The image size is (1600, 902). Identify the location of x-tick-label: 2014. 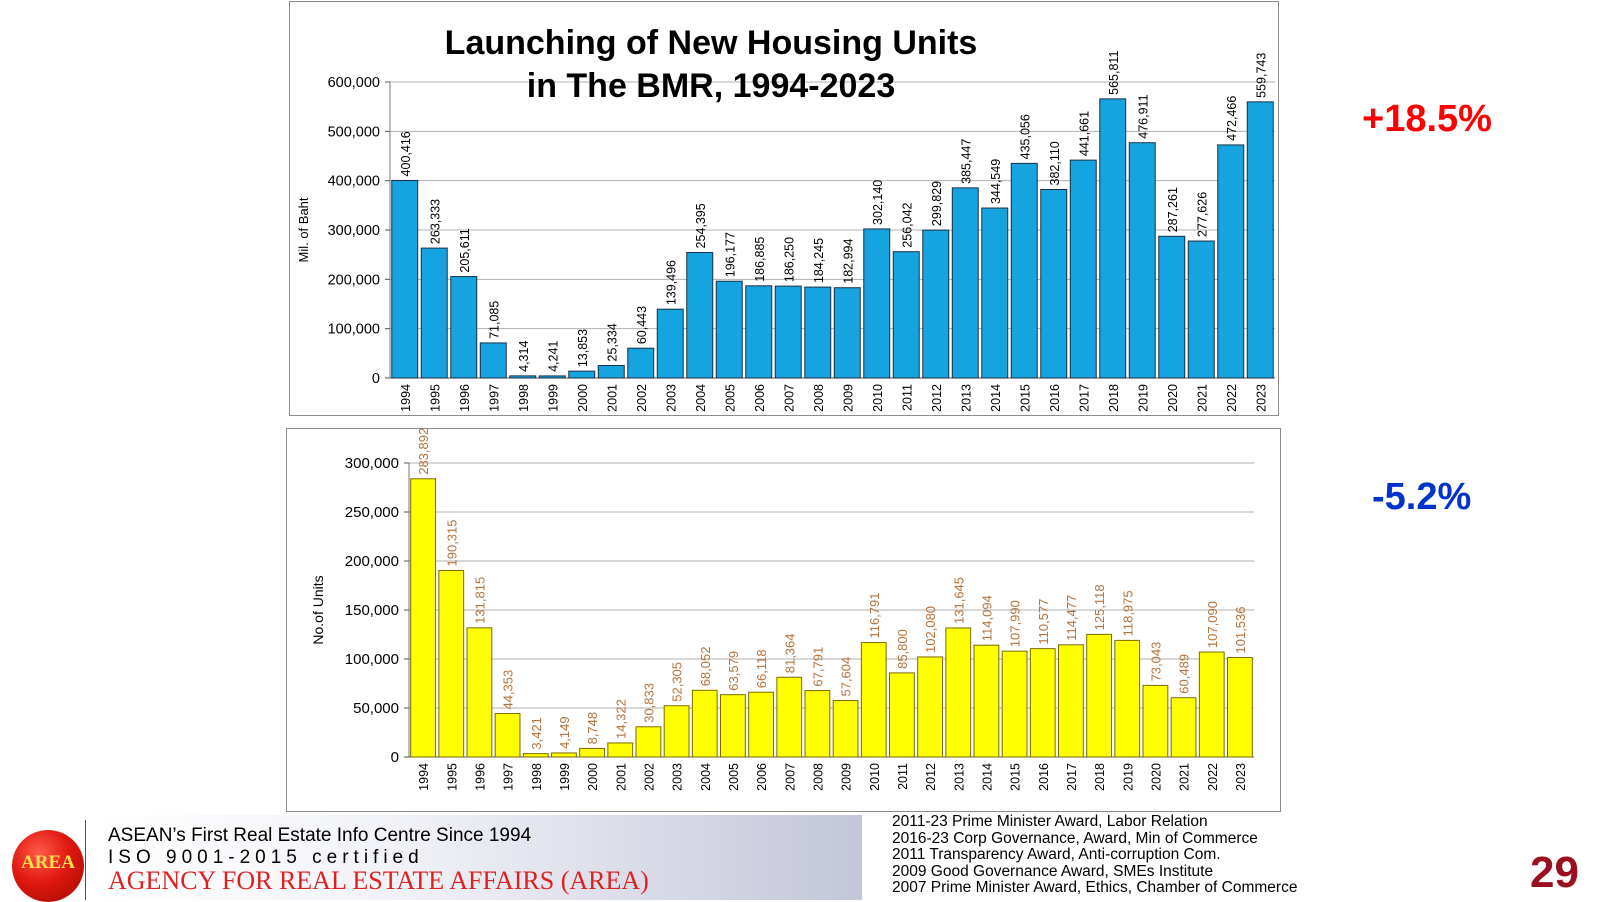
(996, 398).